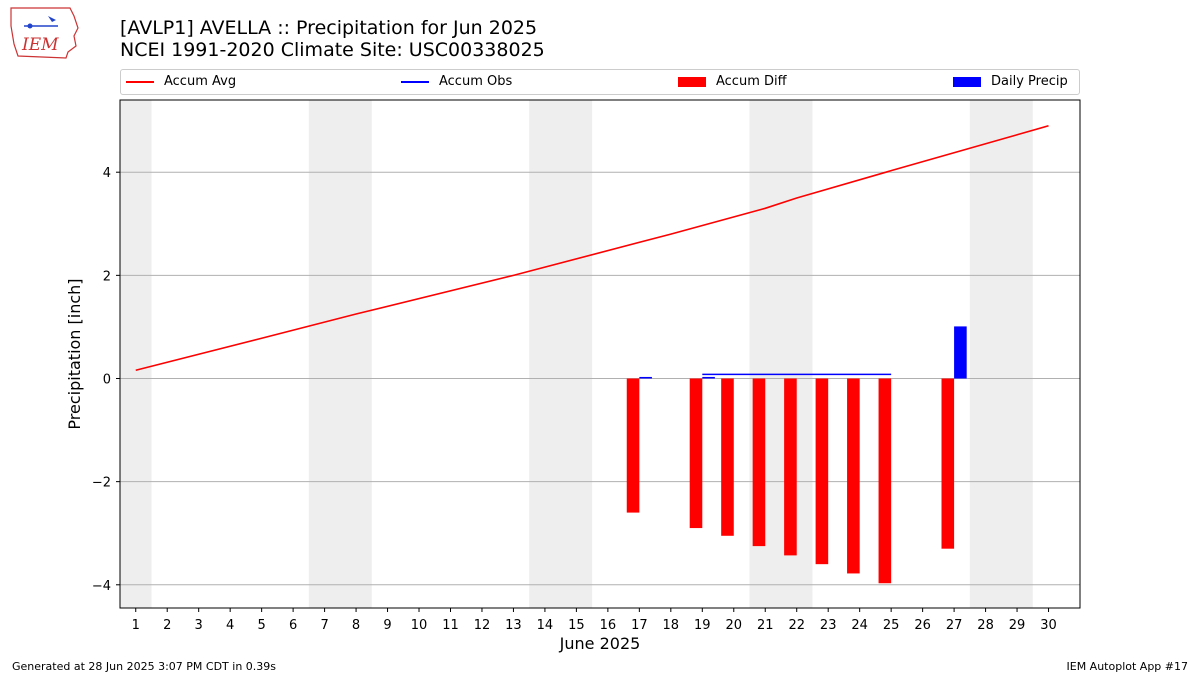  Describe the element at coordinates (167, 625) in the screenshot. I see `x-tick-label: 2` at that location.